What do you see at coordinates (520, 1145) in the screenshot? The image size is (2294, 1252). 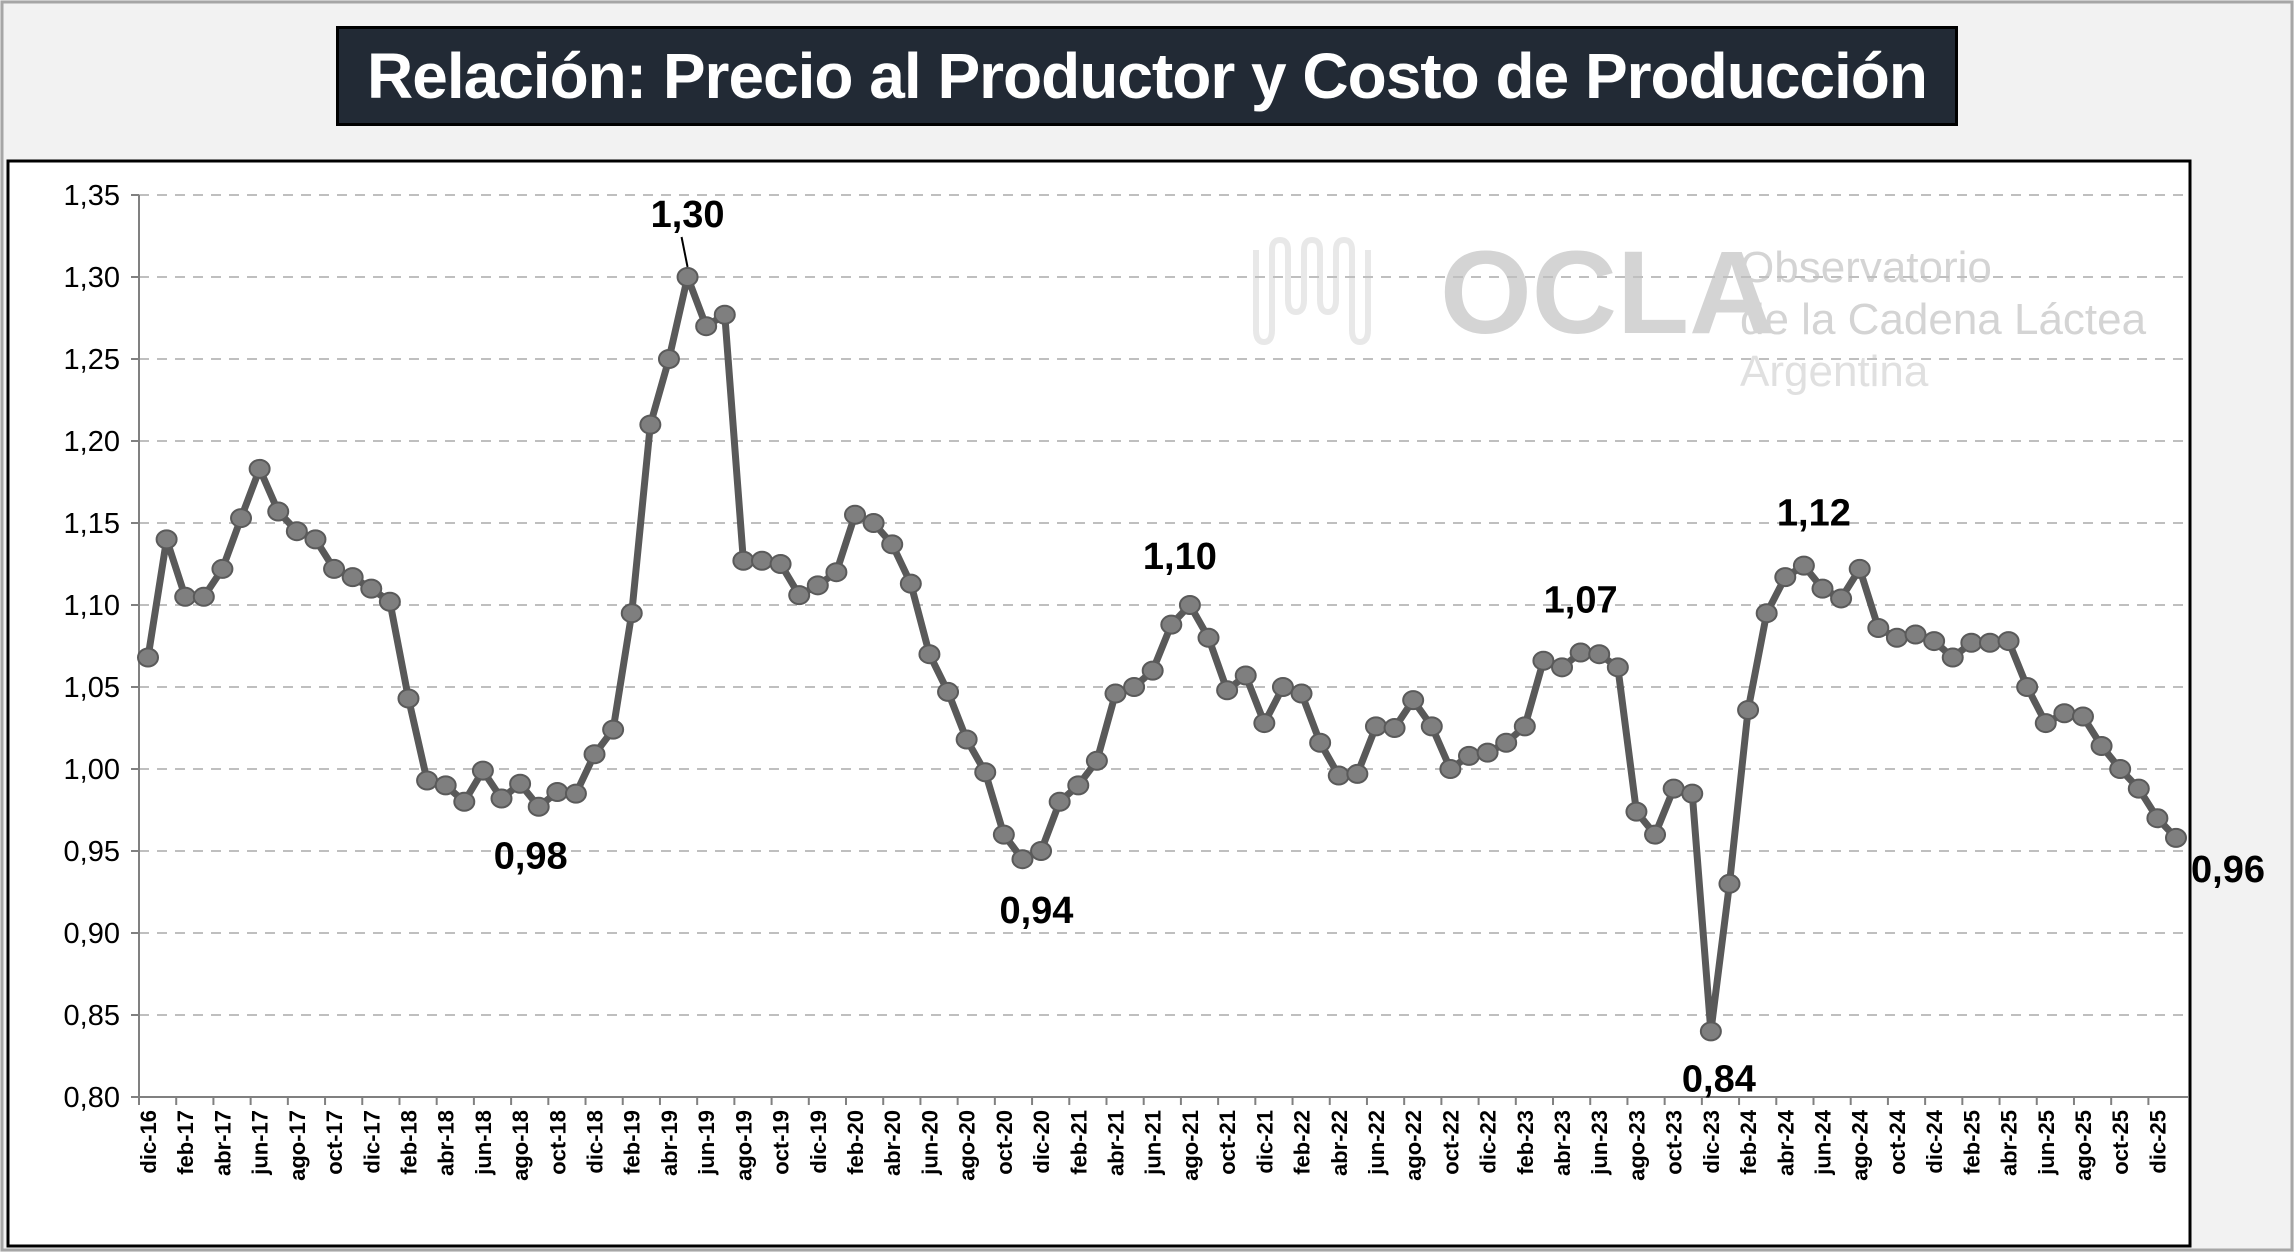 I see `x-tick-label: ago-18` at bounding box center [520, 1145].